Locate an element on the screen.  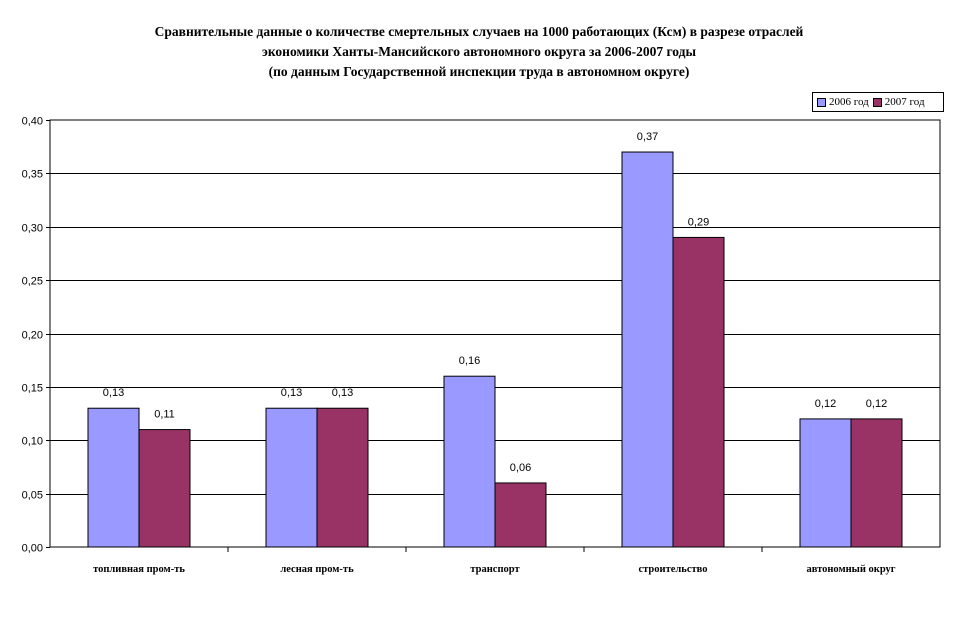
chart-legend: 2006 год 2007 год is located at coordinates (878, 102).